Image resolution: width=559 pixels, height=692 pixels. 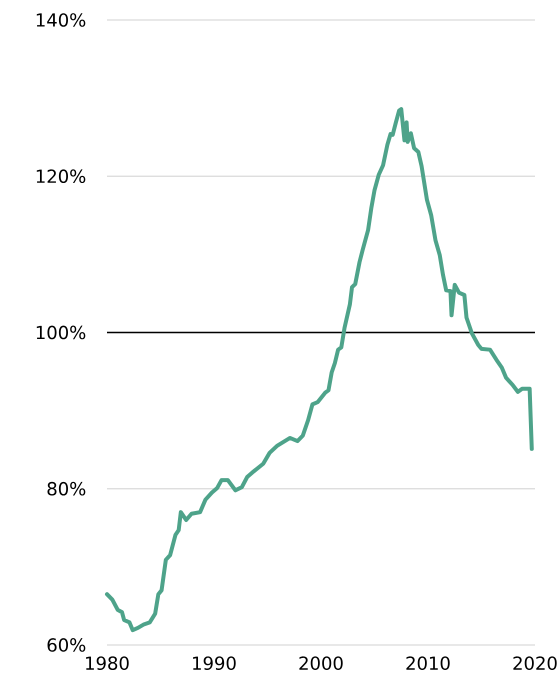 What do you see at coordinates (214, 663) in the screenshot?
I see `x-tick-label: 1990` at bounding box center [214, 663].